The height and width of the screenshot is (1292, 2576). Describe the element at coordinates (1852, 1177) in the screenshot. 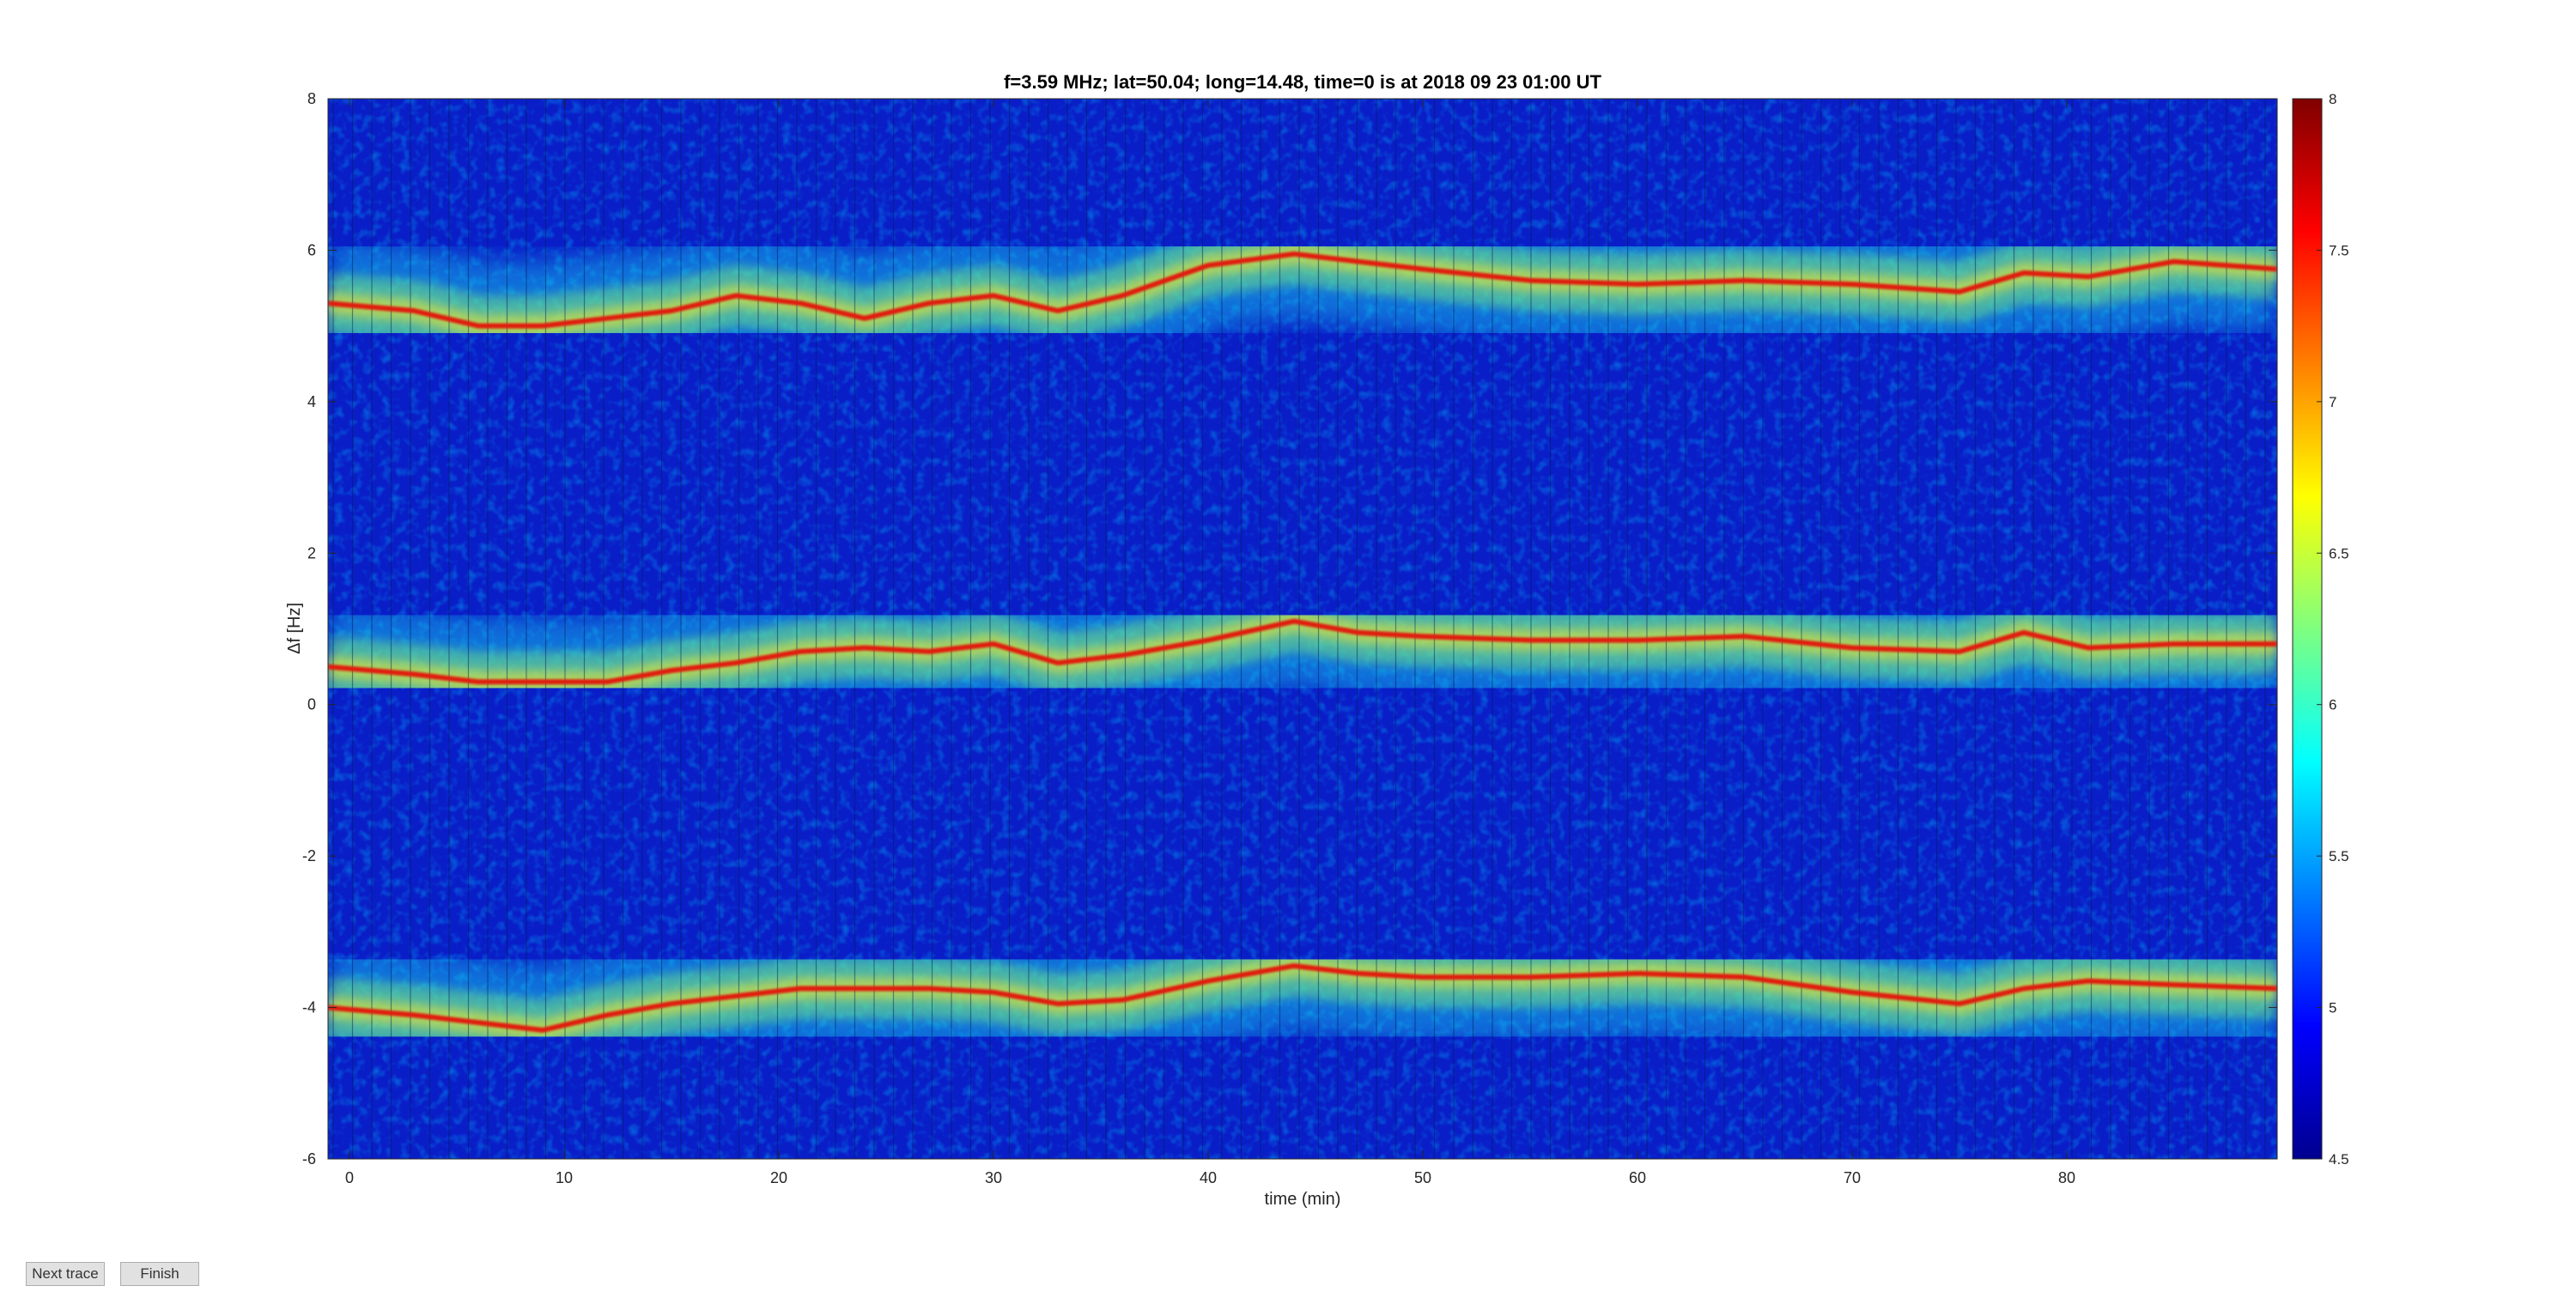

I see `x-tick-label: 70` at that location.